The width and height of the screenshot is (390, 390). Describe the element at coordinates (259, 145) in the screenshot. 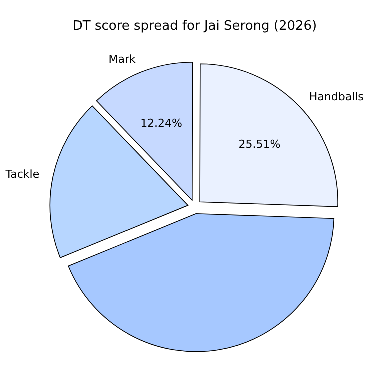

I see `data-label: 25.51%` at that location.